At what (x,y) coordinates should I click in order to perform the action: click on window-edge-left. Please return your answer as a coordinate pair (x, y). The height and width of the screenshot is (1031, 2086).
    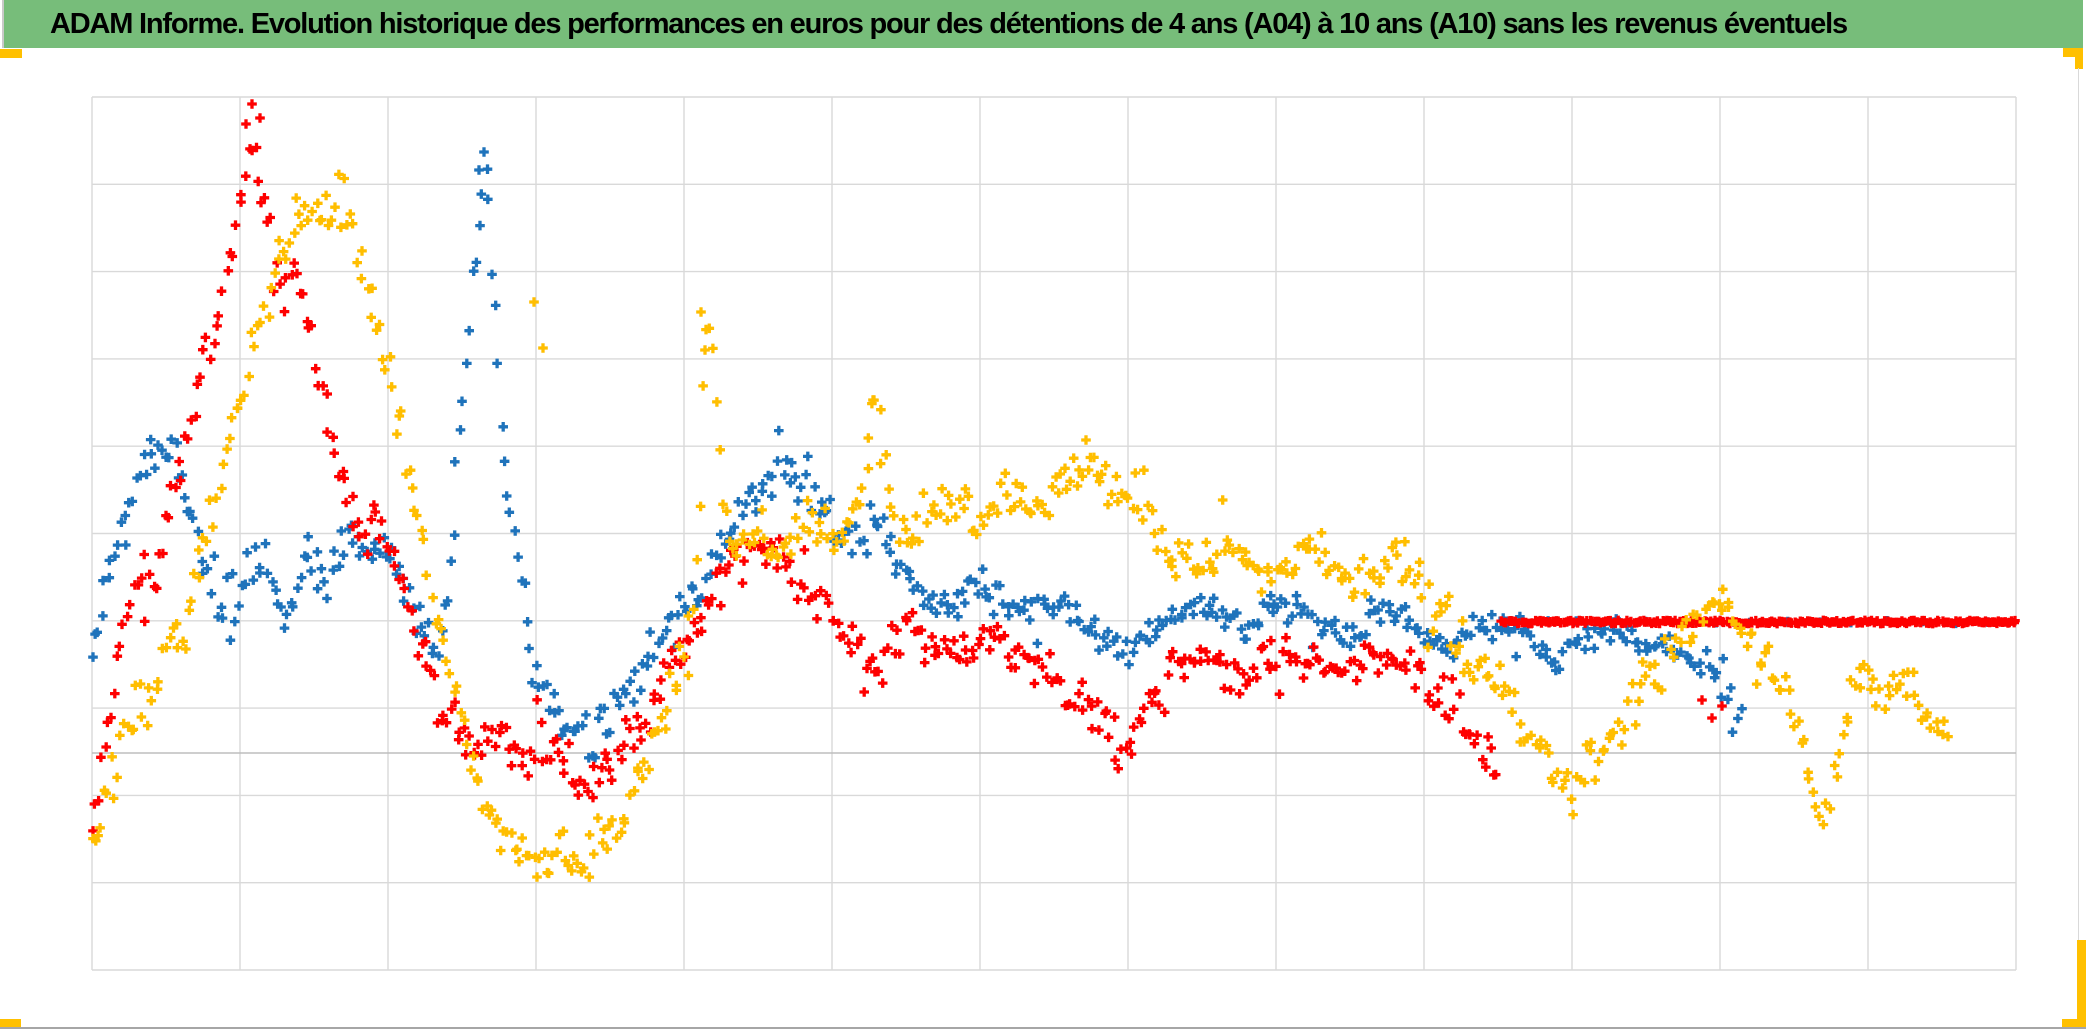
    Looking at the image, I should click on (3, 24).